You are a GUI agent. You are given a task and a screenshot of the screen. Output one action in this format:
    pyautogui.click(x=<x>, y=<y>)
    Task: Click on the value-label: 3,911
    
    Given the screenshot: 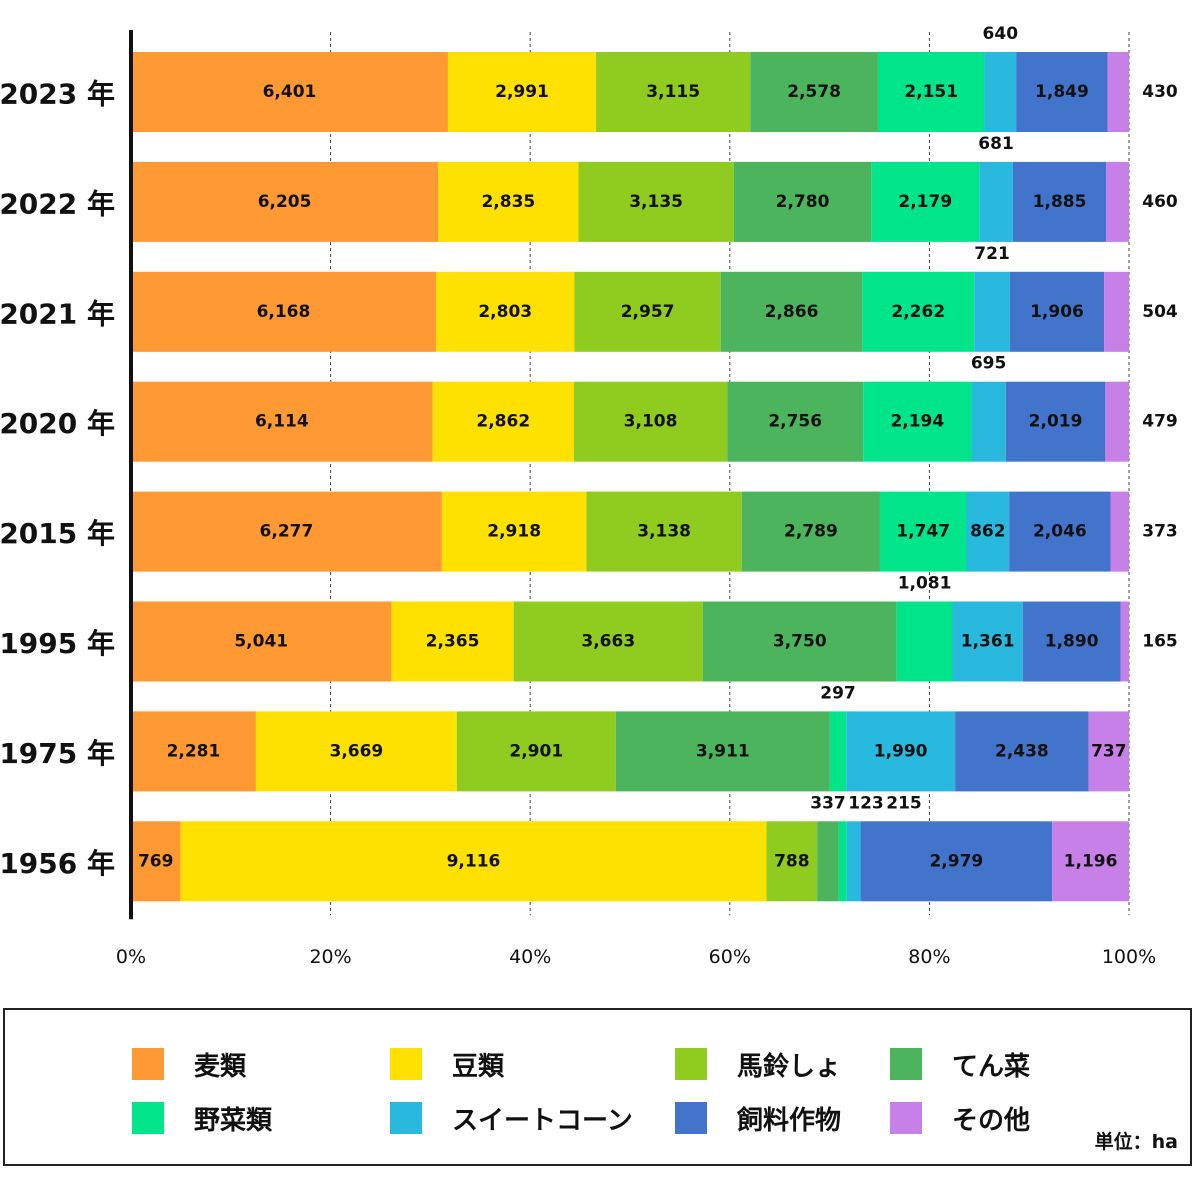 What is the action you would take?
    pyautogui.click(x=723, y=751)
    